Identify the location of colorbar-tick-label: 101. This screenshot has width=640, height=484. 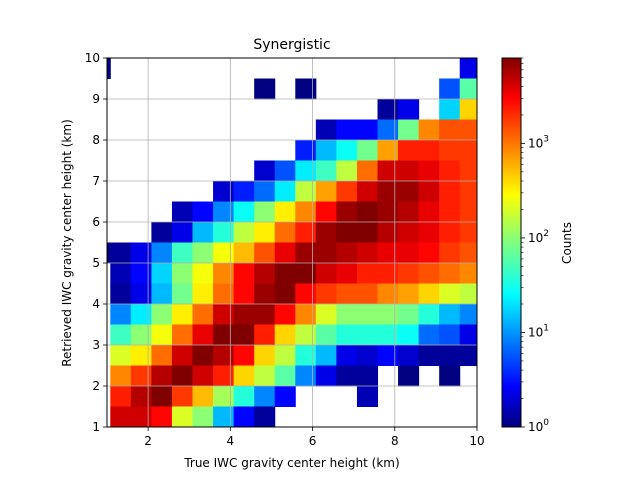
(538, 331).